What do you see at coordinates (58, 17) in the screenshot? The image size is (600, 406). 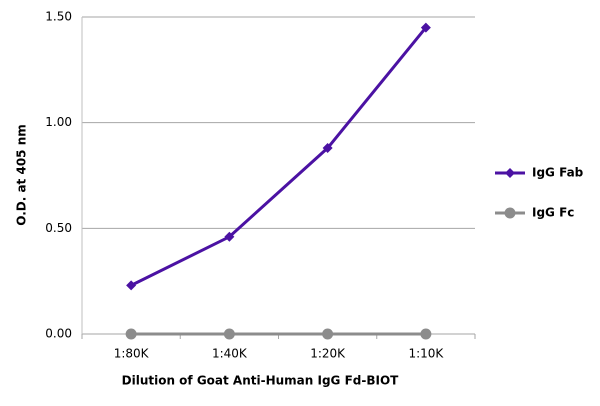 I see `y-tick-label: 1.50` at bounding box center [58, 17].